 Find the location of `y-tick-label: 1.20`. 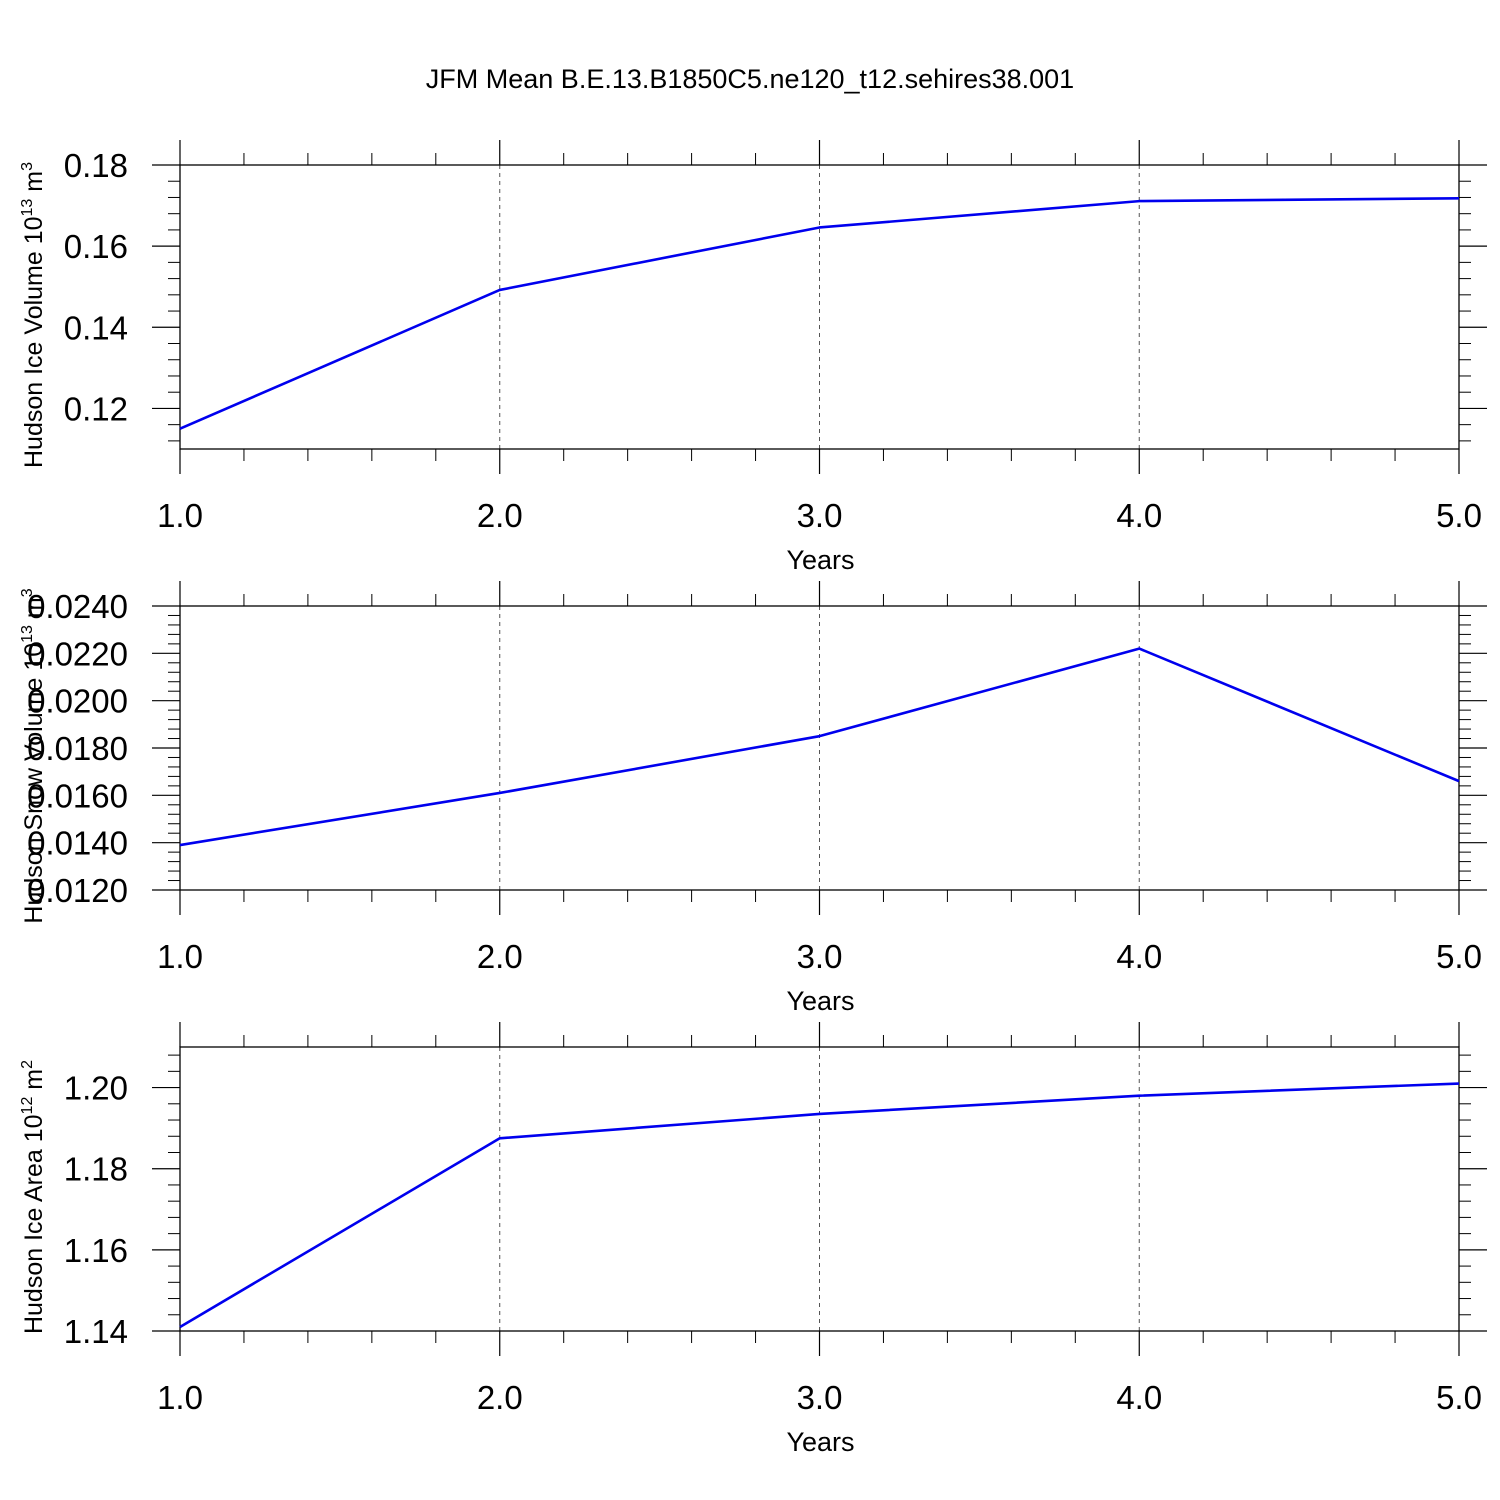

y-tick-label: 1.20 is located at coordinates (96, 1088).